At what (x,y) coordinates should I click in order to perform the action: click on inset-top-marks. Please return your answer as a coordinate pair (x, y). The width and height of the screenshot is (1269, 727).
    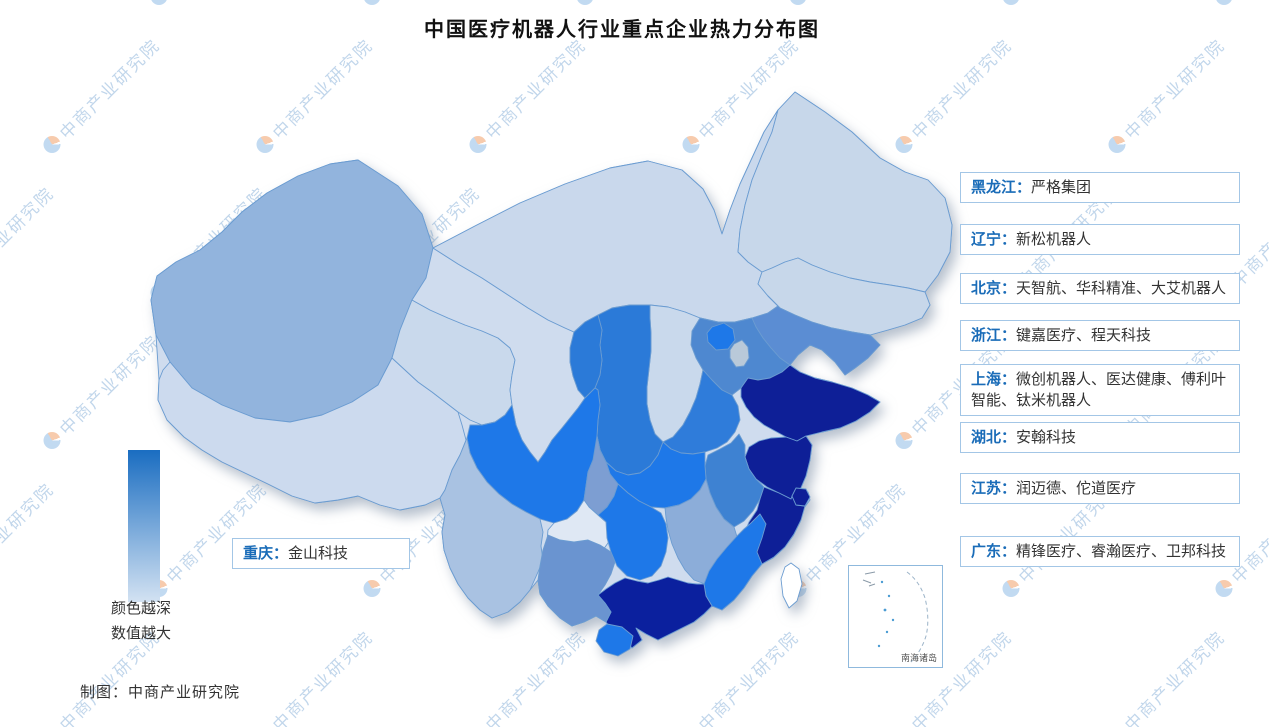
    Looking at the image, I should click on (869, 579).